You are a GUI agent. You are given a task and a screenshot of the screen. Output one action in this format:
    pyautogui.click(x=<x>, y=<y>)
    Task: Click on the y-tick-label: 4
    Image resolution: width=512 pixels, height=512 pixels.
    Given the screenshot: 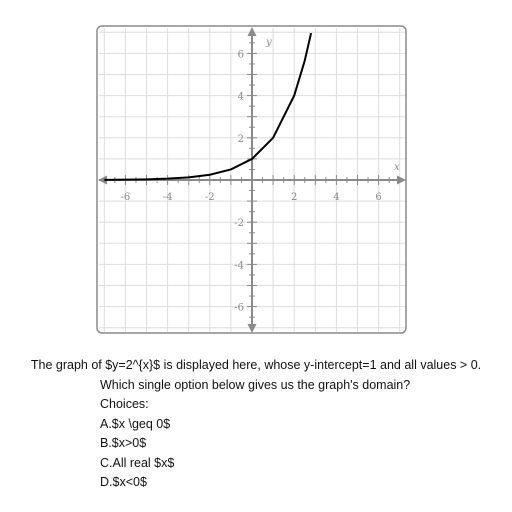 What is the action you would take?
    pyautogui.click(x=241, y=97)
    